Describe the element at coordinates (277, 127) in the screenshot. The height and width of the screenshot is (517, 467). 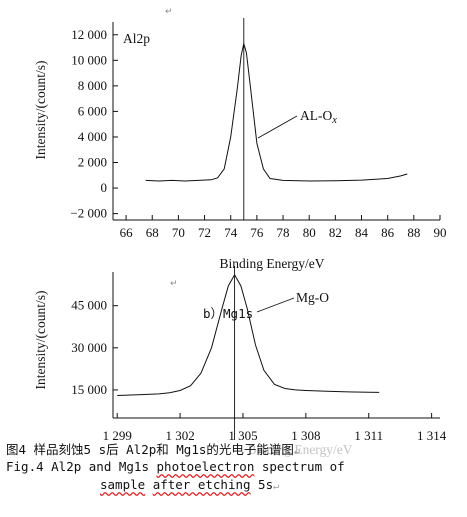
I see `al2p-annotation-leader` at that location.